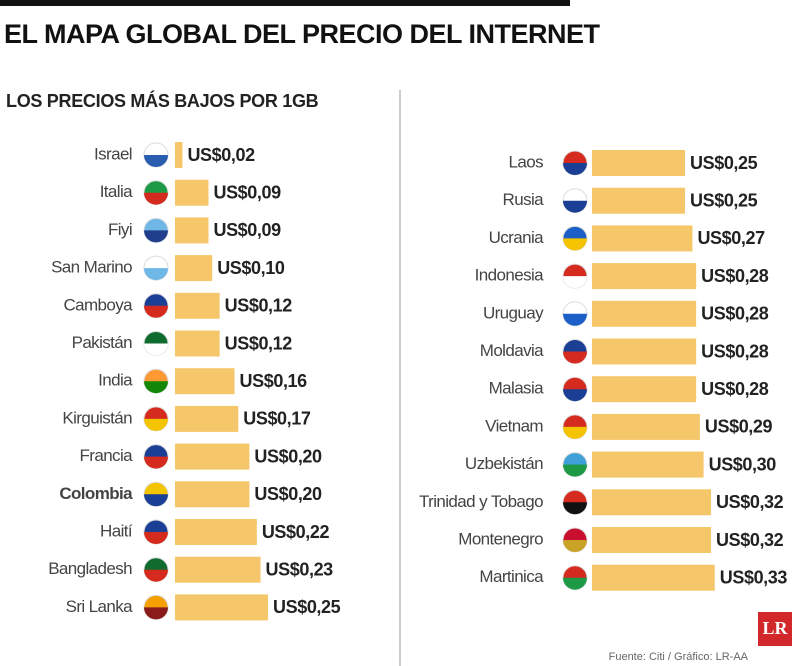 The image size is (800, 666). I want to click on category-label: Montenegro, so click(500, 538).